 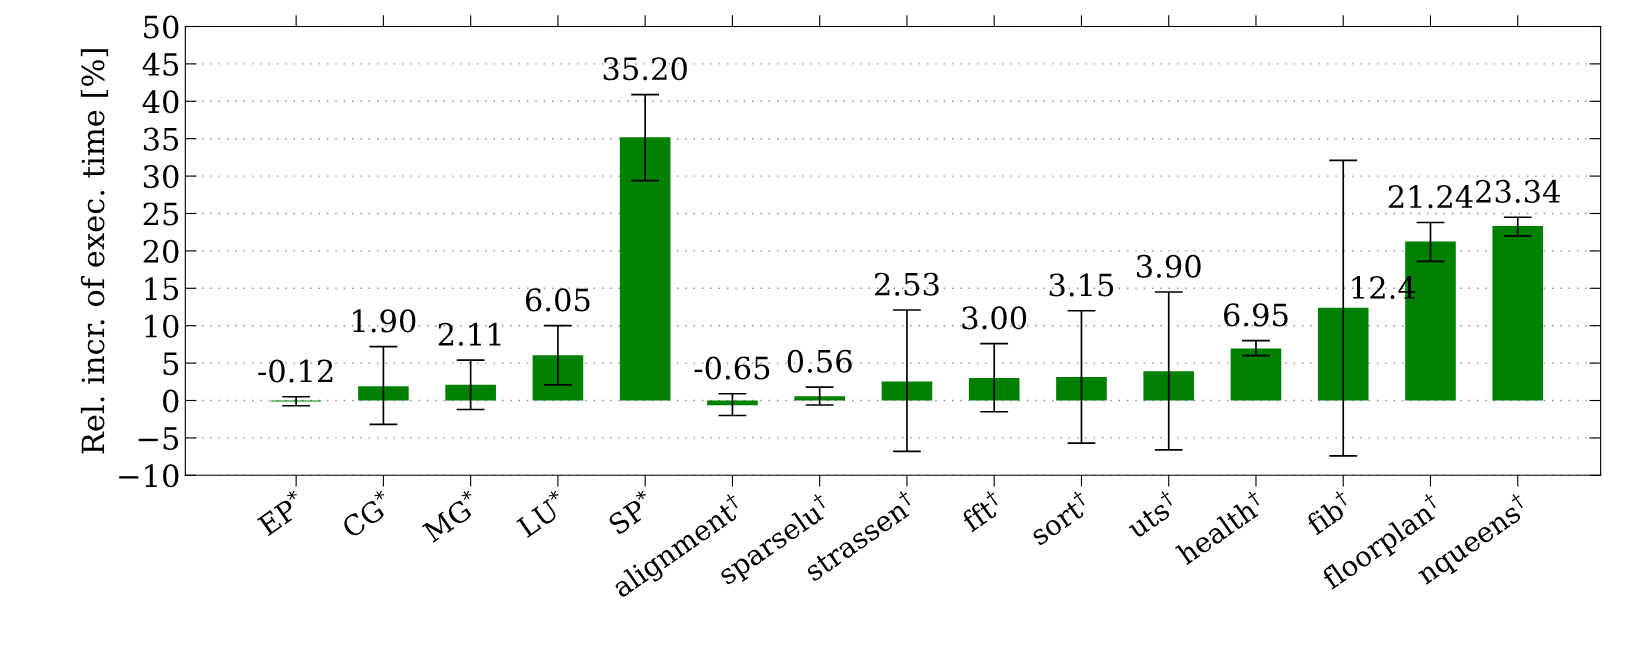 What do you see at coordinates (158, 438) in the screenshot?
I see `y-tick-label: −5` at bounding box center [158, 438].